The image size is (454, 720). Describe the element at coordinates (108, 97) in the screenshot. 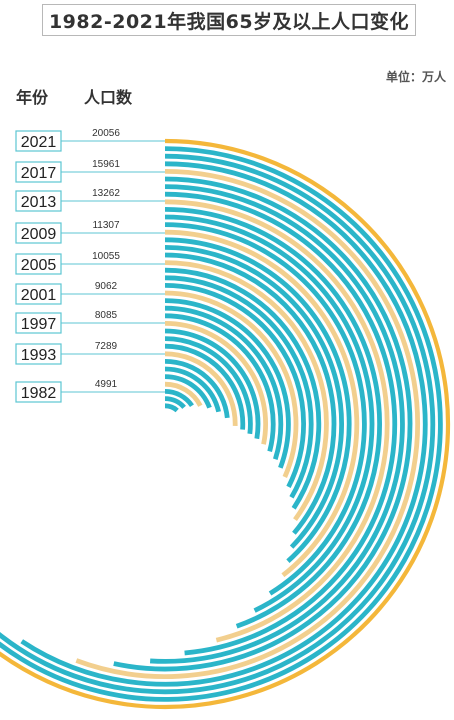

I see `population-header: 人口数` at that location.